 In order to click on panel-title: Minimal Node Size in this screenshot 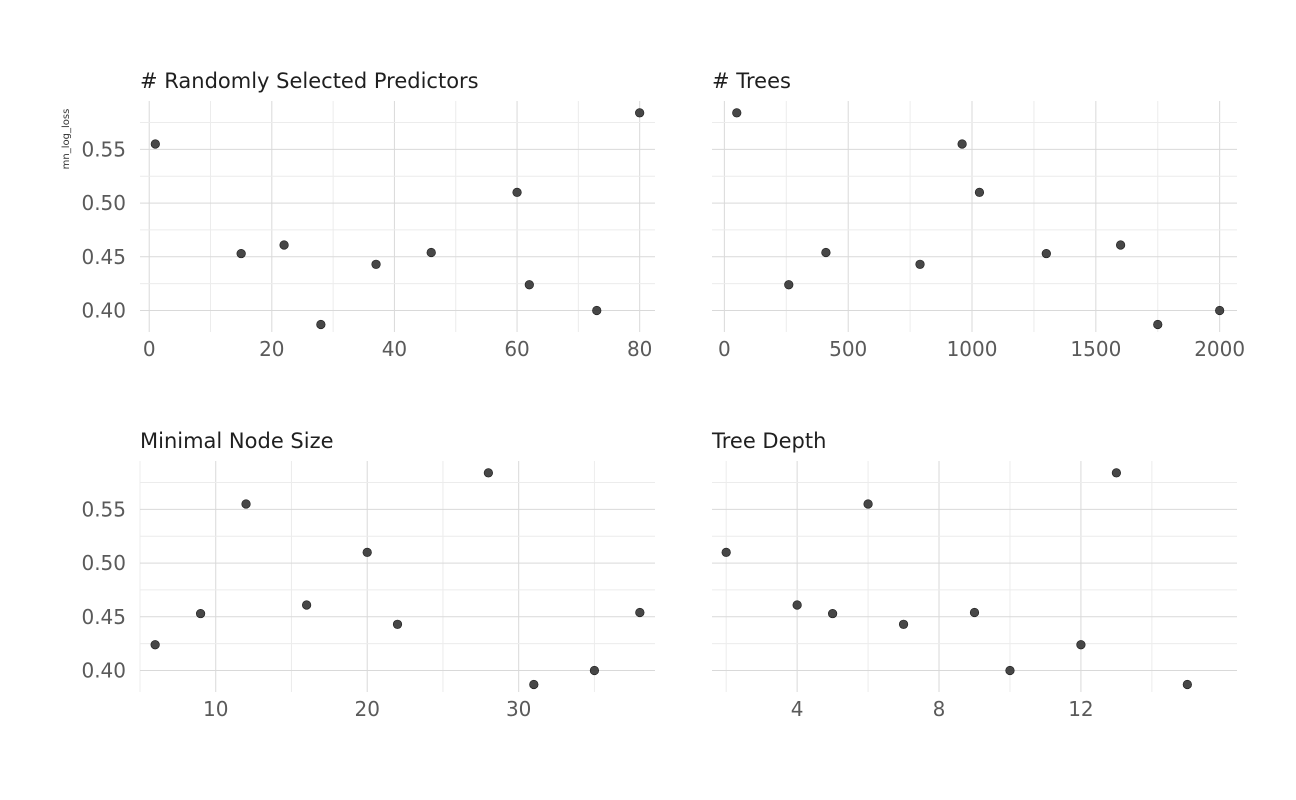, I will do `click(237, 441)`.